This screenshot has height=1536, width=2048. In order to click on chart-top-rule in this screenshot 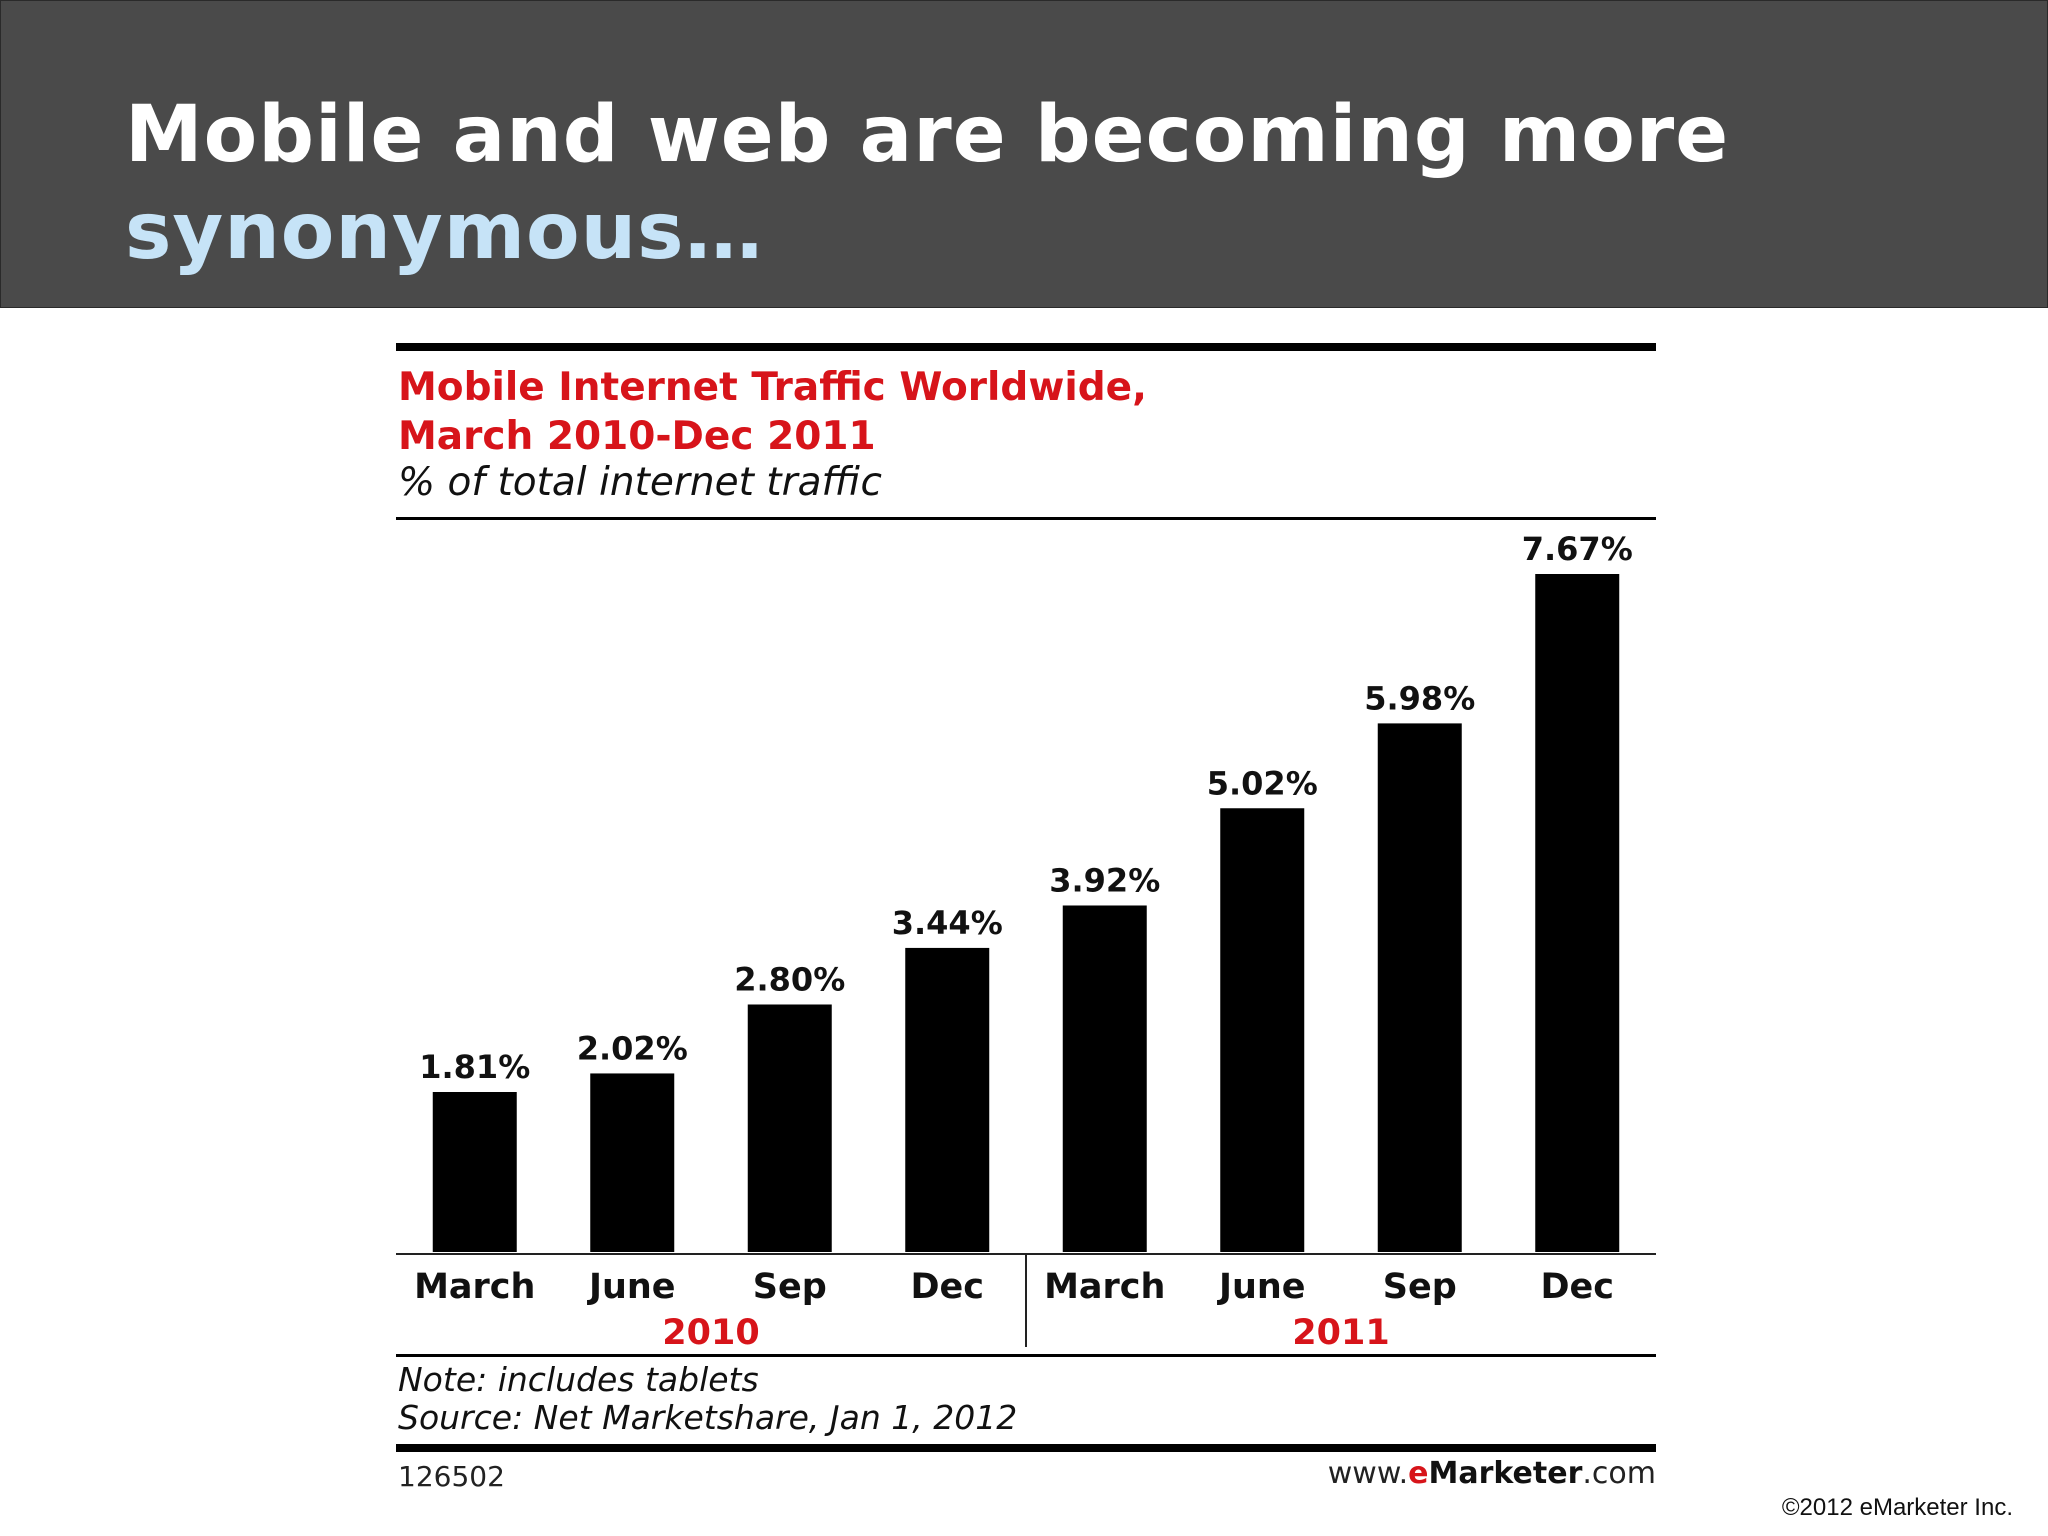, I will do `click(1026, 347)`.